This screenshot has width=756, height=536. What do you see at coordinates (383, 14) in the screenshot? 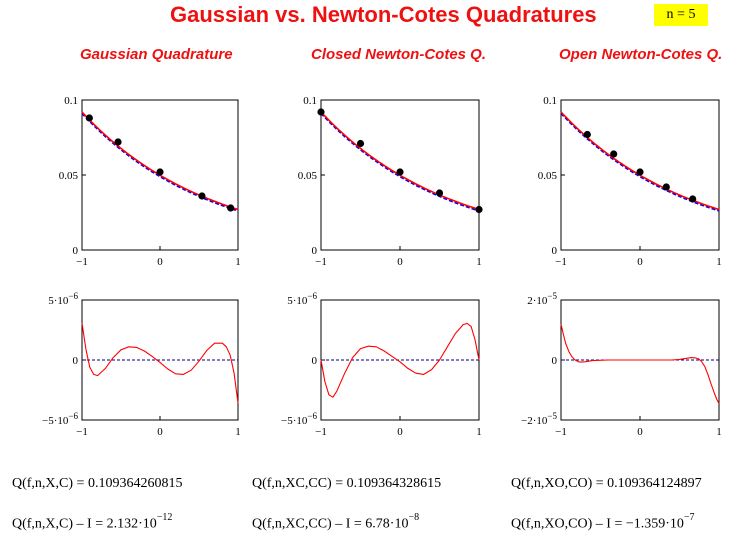
I see `page-title-text: Gaussian vs. Newton-Cotes Quadratures` at bounding box center [383, 14].